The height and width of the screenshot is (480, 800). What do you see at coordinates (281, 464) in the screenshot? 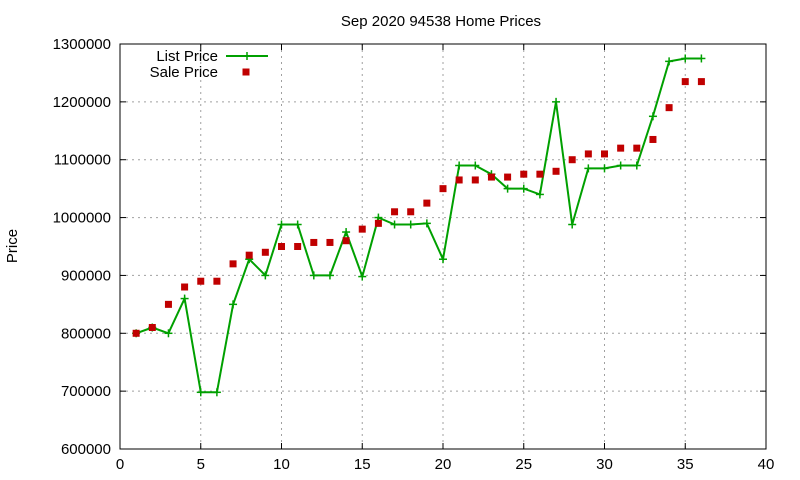
I see `x-tick-label: 10` at bounding box center [281, 464].